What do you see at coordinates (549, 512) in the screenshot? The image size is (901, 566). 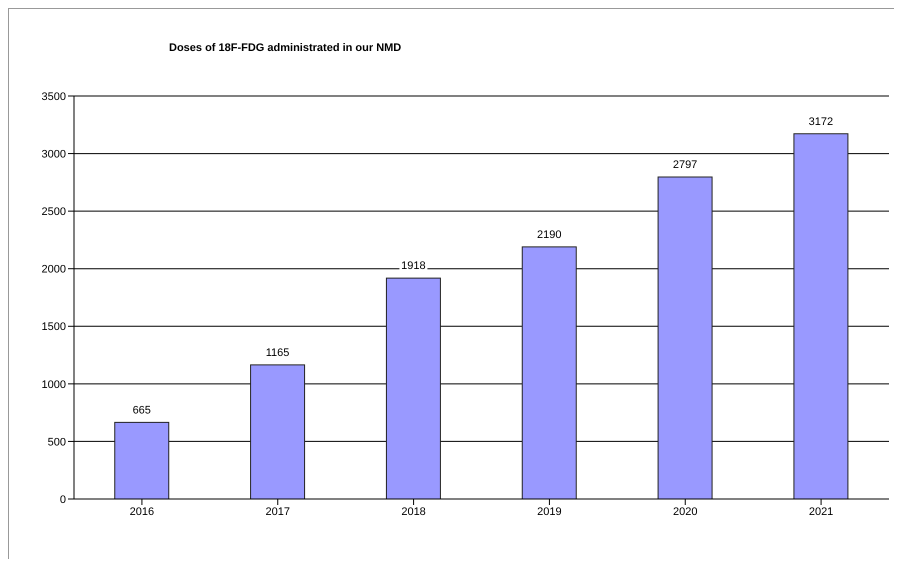 I see `x-tick-label: 2019` at bounding box center [549, 512].